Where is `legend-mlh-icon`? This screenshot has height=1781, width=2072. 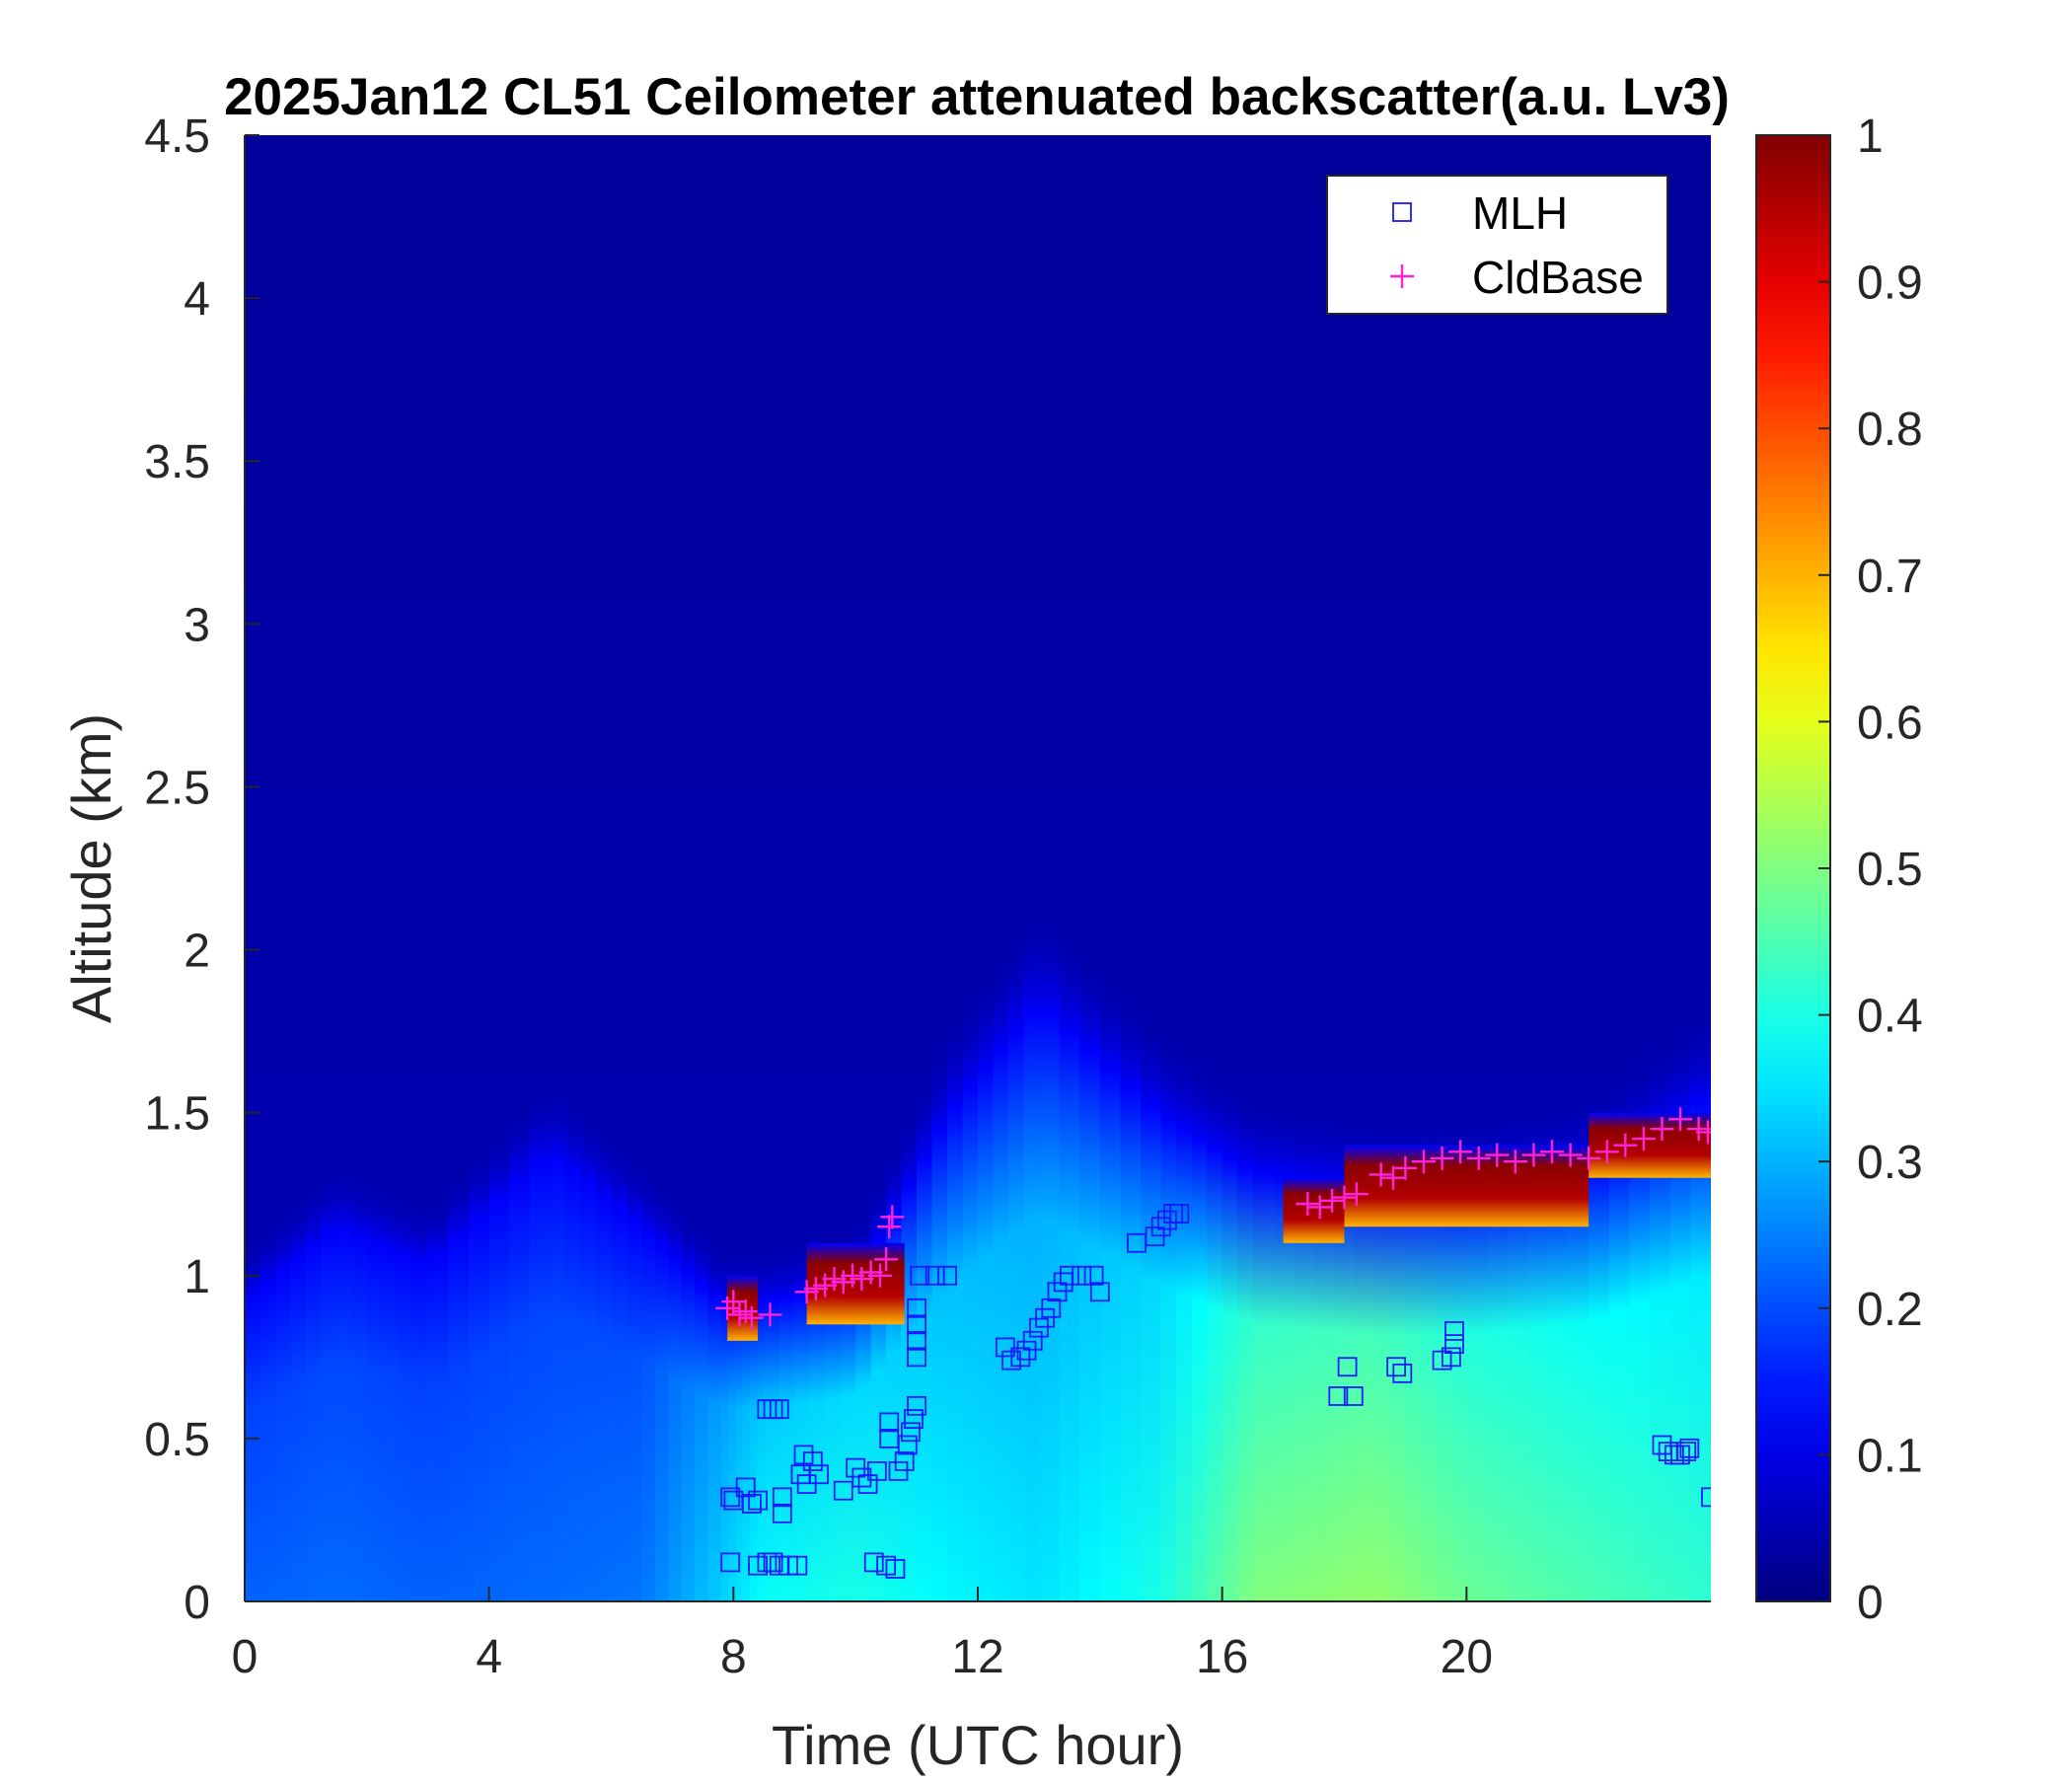
legend-mlh-icon is located at coordinates (1402, 212).